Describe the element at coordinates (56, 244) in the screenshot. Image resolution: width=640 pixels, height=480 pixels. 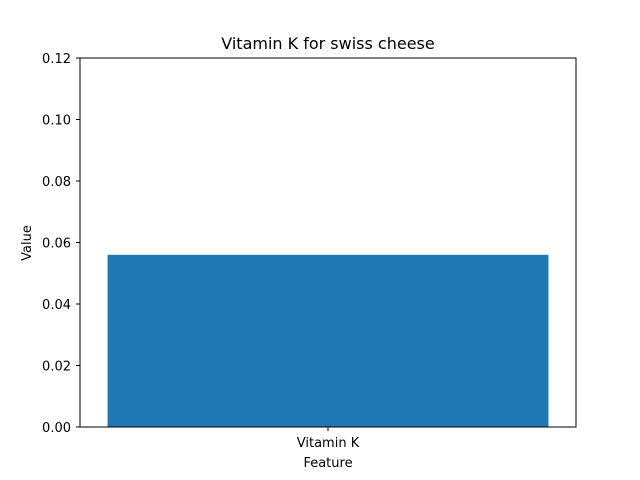
I see `y-tick-label: 0.06` at that location.